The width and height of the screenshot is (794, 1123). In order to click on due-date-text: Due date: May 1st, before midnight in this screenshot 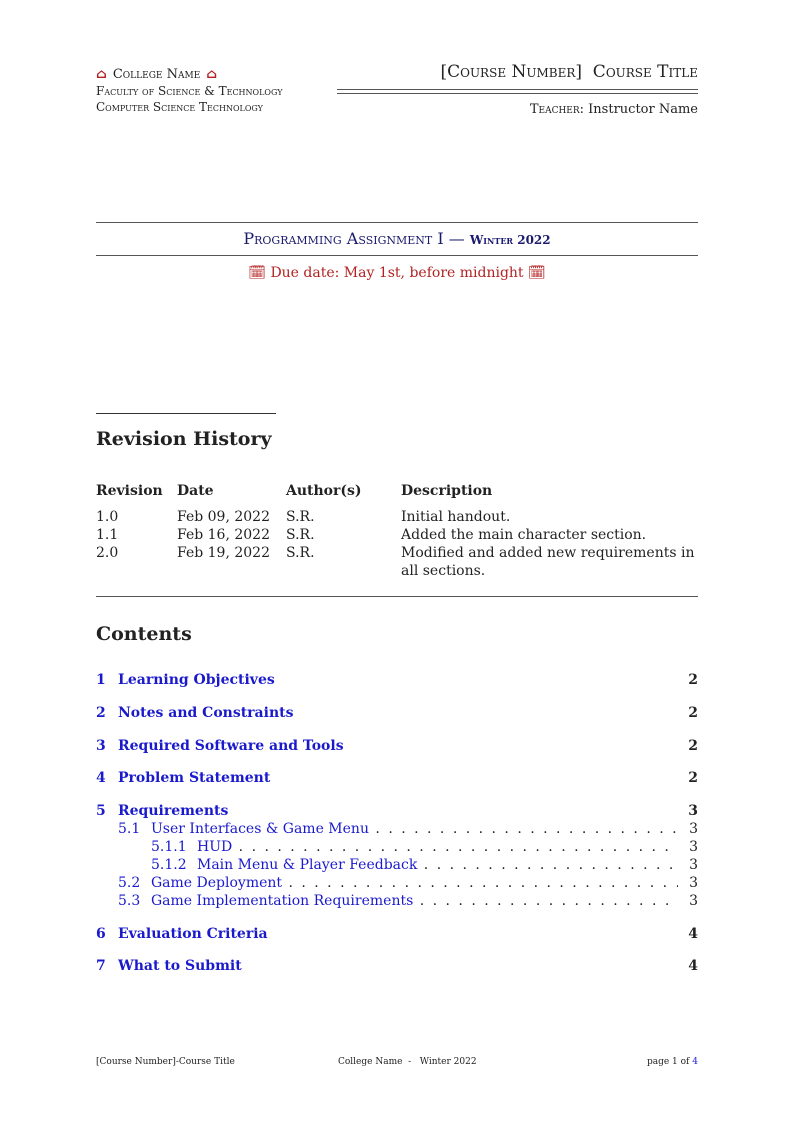, I will do `click(397, 273)`.